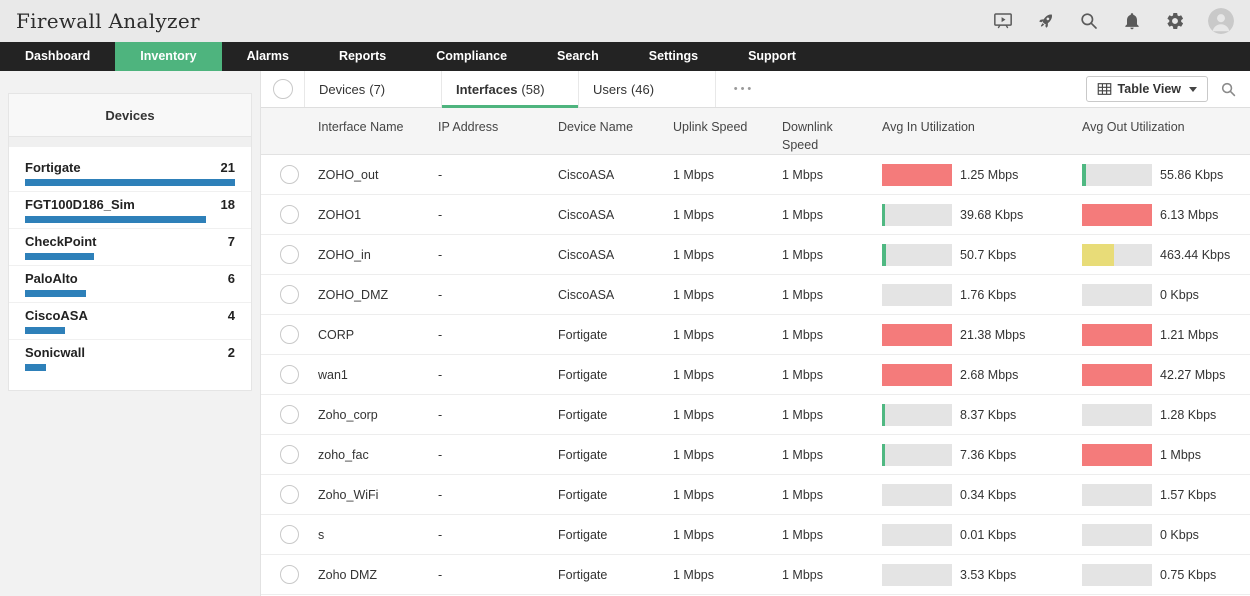 This screenshot has height=596, width=1250. What do you see at coordinates (353, 294) in the screenshot?
I see `cell-interface-name: ZOHO_DMZ` at bounding box center [353, 294].